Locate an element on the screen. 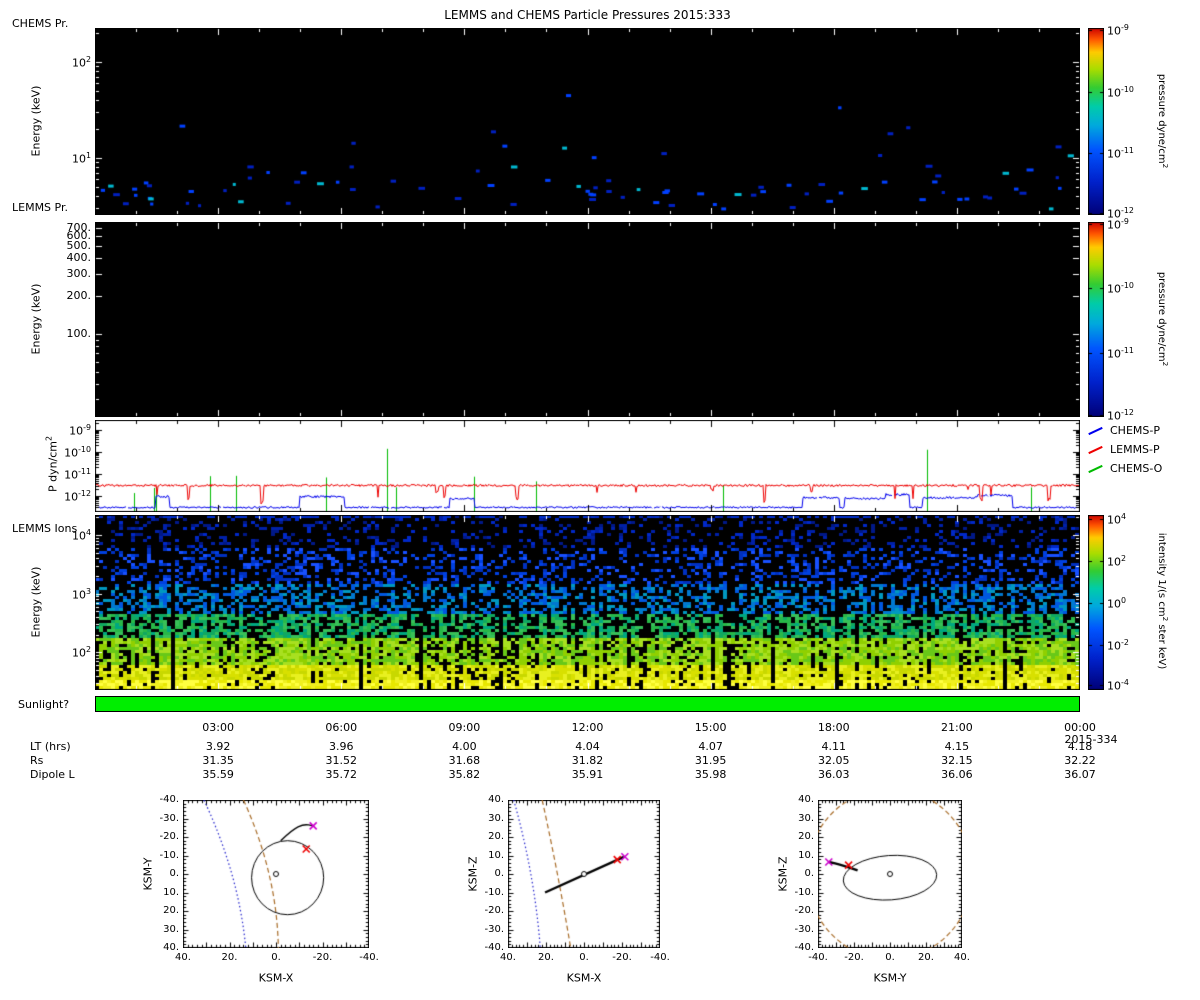 Image resolution: width=1200 pixels, height=1000 pixels. time-tick-label-0: 03:00 is located at coordinates (218, 727).